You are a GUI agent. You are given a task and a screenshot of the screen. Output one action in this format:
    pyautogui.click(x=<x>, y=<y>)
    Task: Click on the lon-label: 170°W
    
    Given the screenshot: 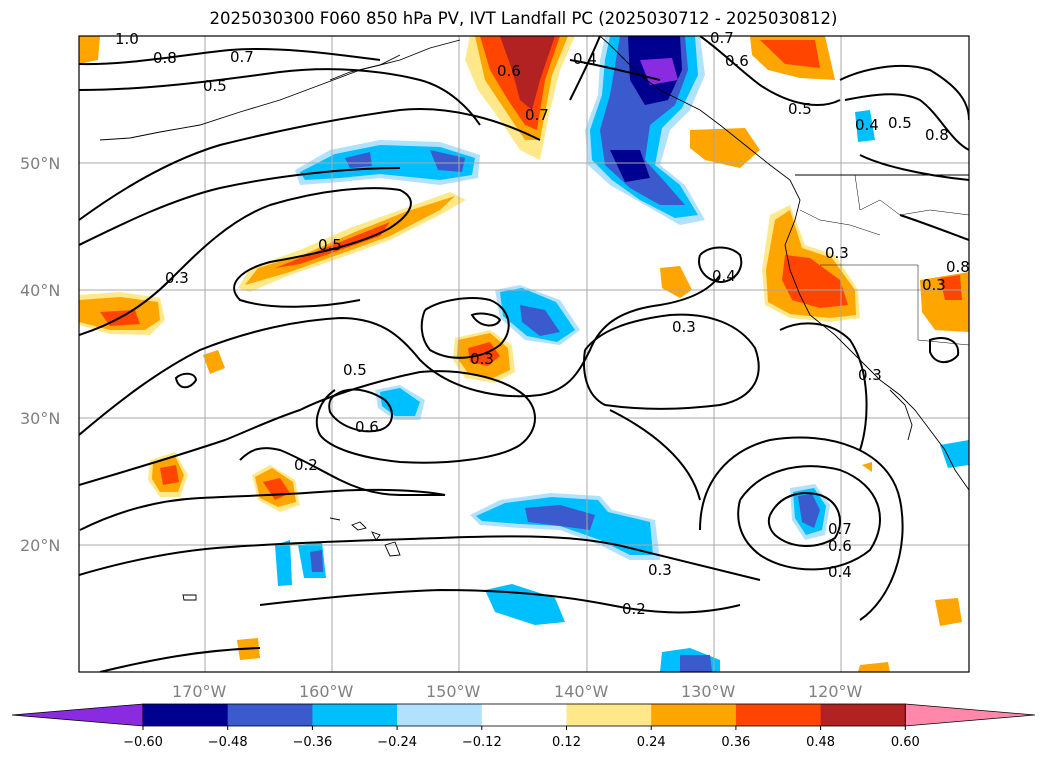 What is the action you would take?
    pyautogui.click(x=199, y=691)
    